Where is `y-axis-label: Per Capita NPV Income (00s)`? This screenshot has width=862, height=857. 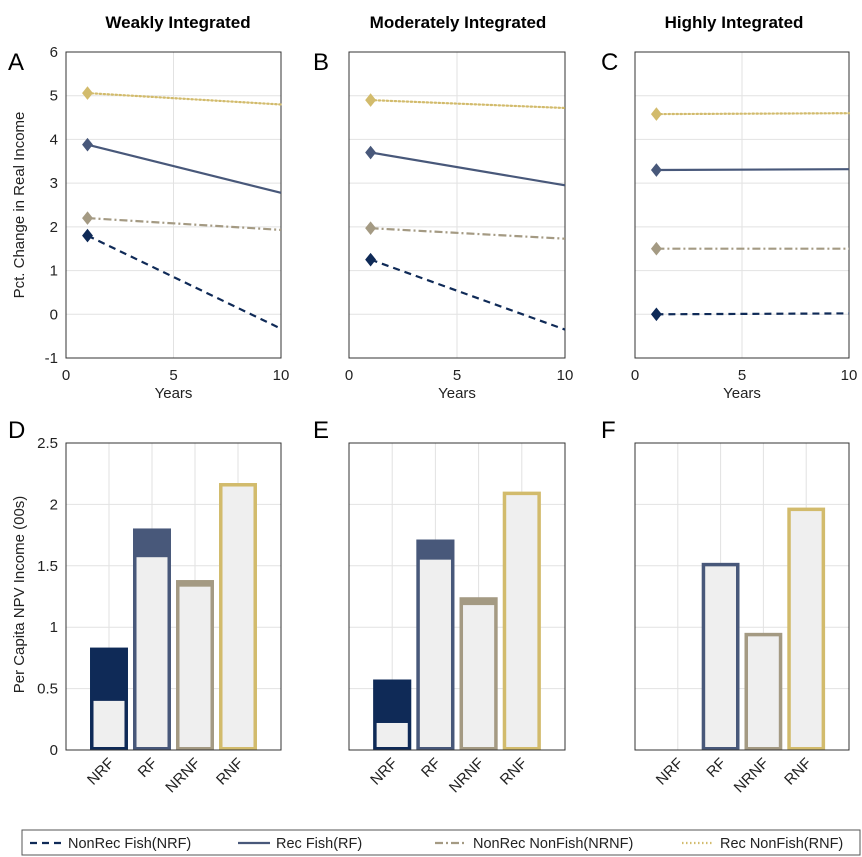 y-axis-label: Per Capita NPV Income (00s) is located at coordinates (19, 595).